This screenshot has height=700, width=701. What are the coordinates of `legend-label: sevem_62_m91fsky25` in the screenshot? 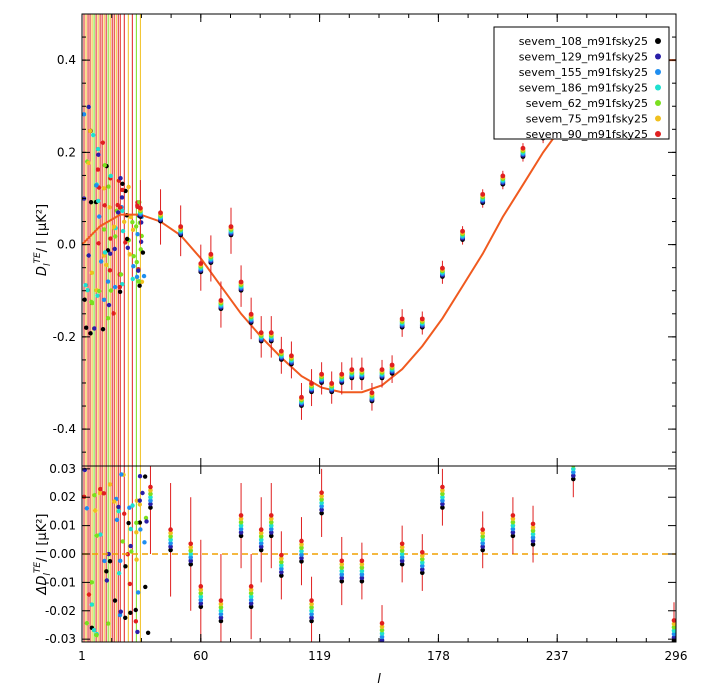 It's located at (587, 103).